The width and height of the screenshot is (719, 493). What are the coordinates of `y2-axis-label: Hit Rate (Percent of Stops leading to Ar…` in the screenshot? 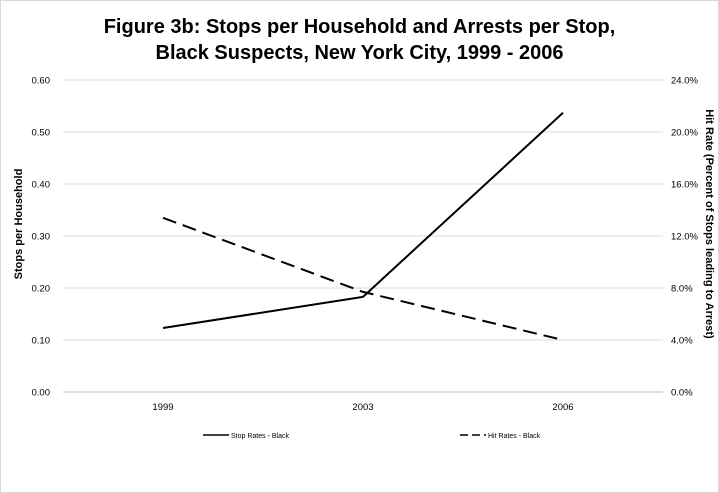 It's located at (709, 224).